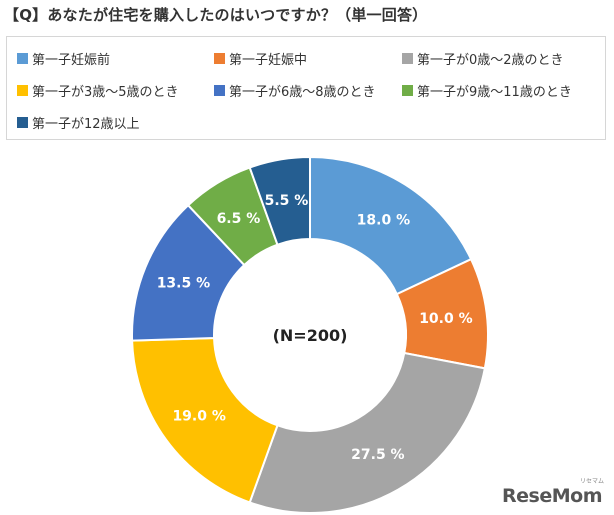 The width and height of the screenshot is (614, 515). Describe the element at coordinates (268, 60) in the screenshot. I see `legend-label: 第一子妊娠中` at that location.